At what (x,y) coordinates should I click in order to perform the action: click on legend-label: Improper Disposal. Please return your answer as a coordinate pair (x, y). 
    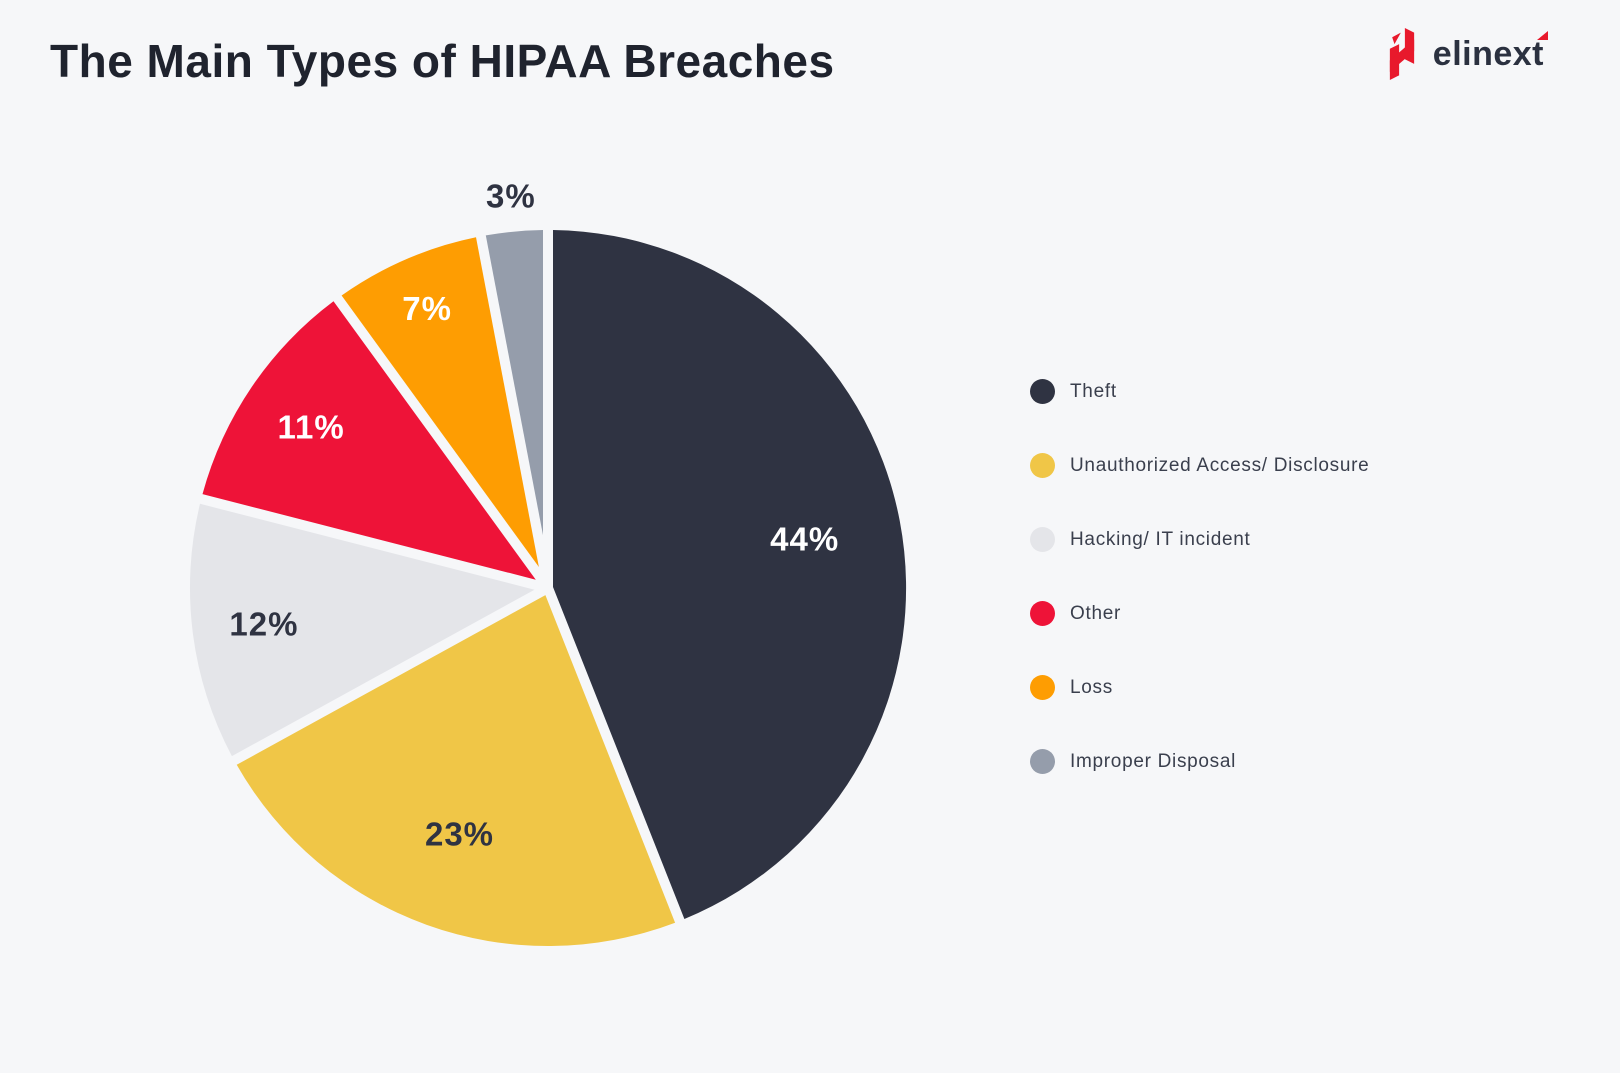
    Looking at the image, I should click on (1153, 761).